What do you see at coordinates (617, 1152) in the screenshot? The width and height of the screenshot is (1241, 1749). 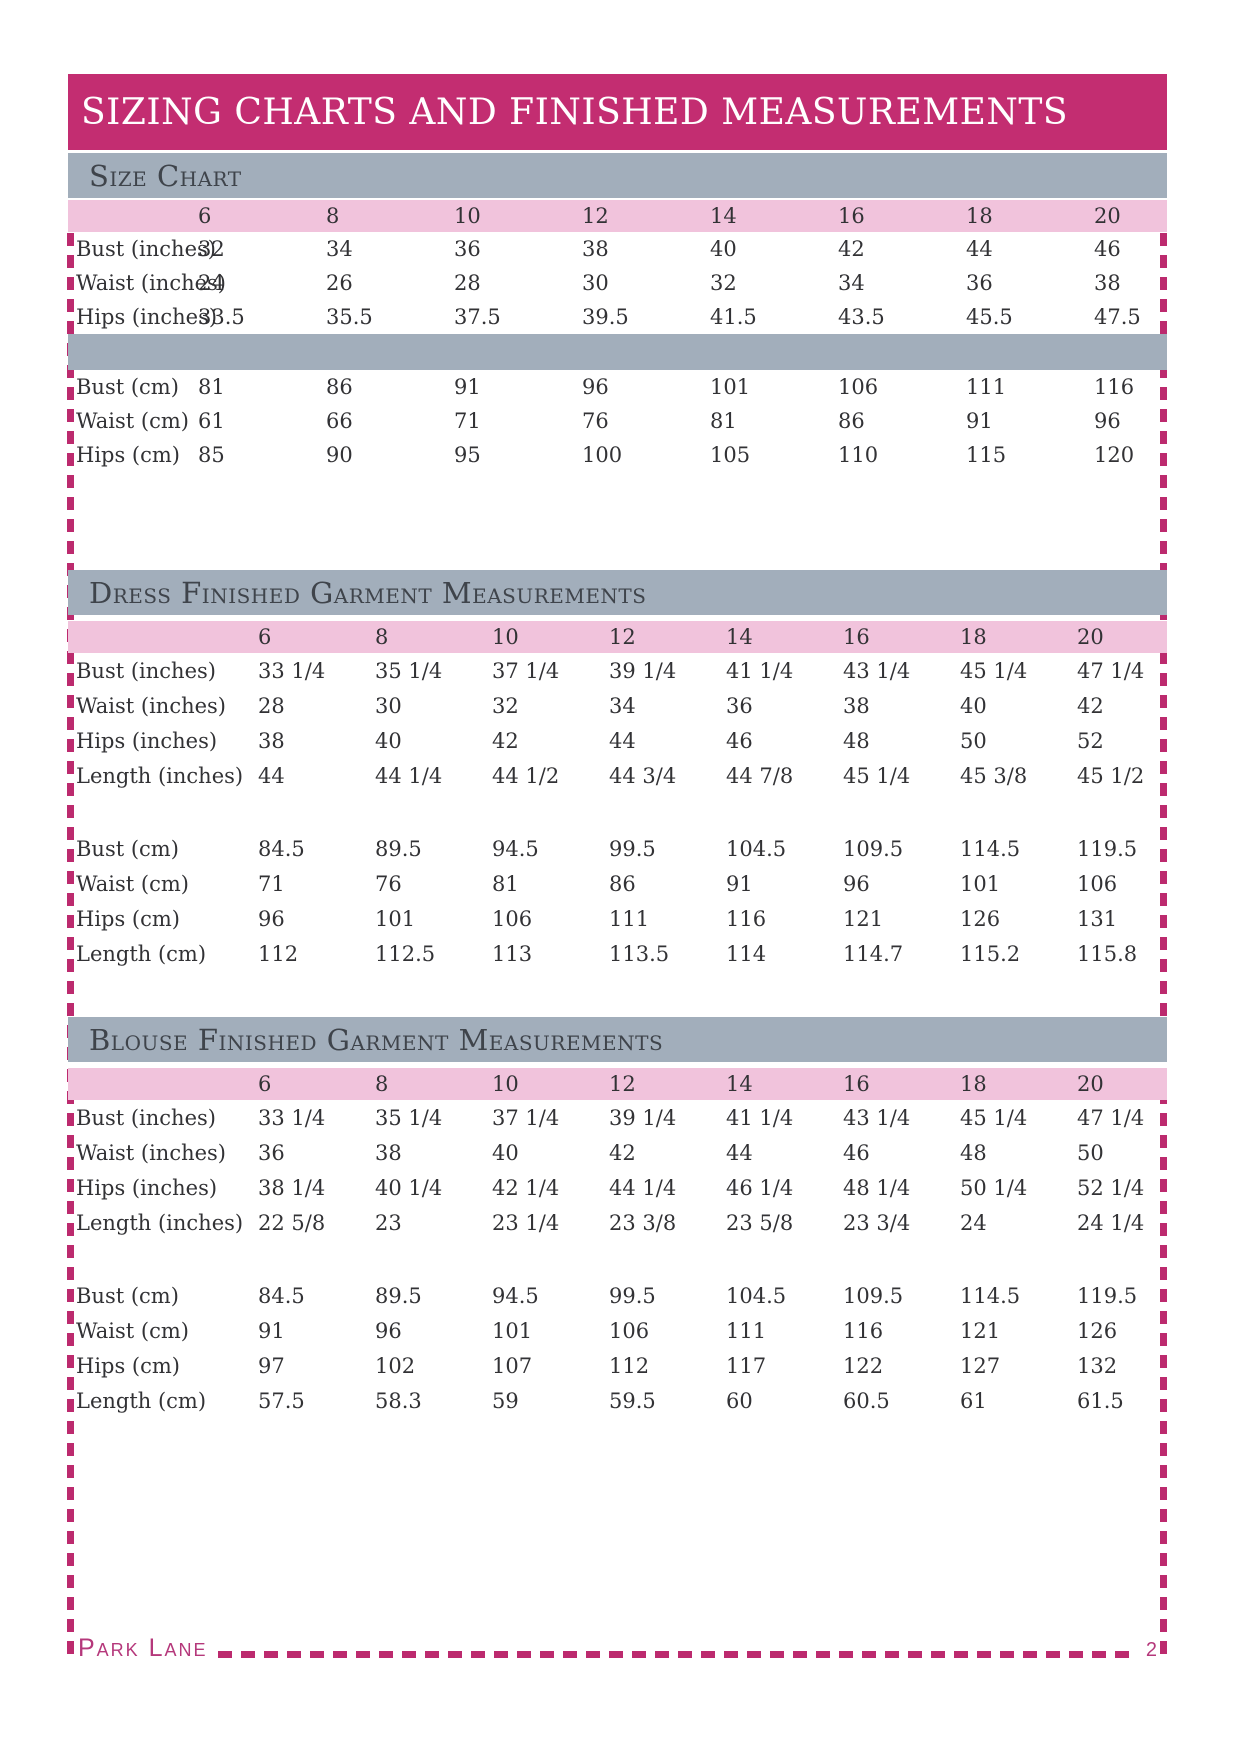 I see `measurement-row: Waist (inches) 36 38 40 42 44 46 48 50` at bounding box center [617, 1152].